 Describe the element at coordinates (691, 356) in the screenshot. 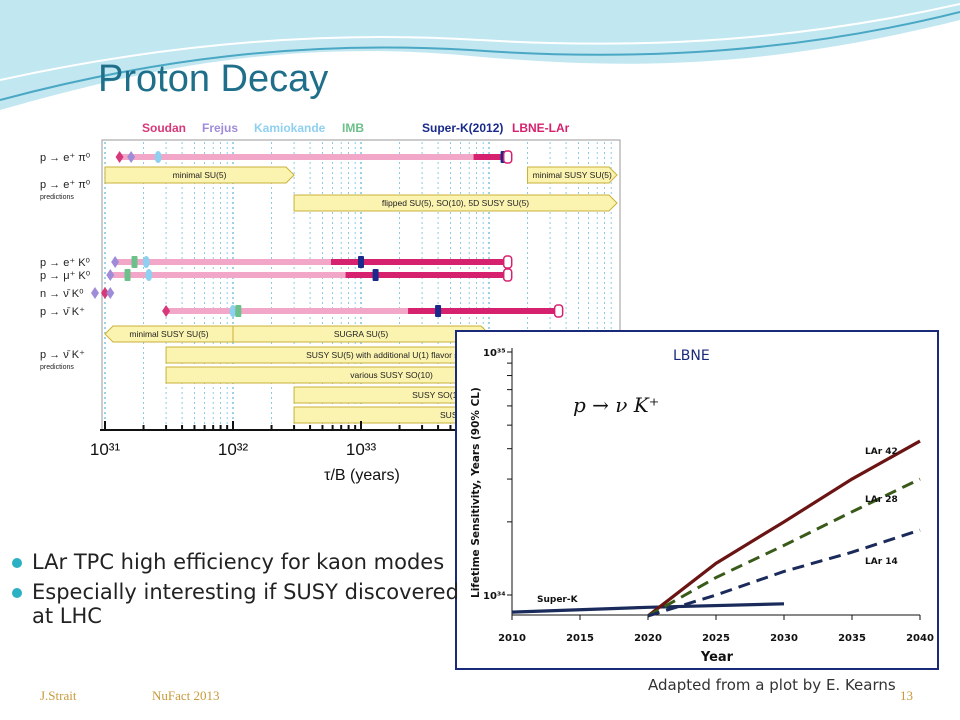

I see `chart-title: LBNE` at that location.